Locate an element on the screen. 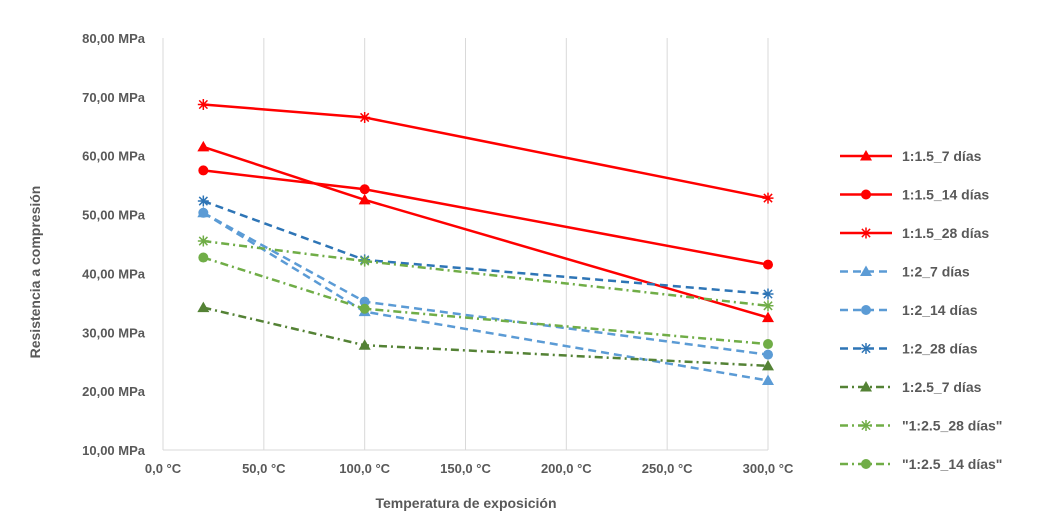 This screenshot has height=522, width=1047. legend-item: 1:2_28 días is located at coordinates (909, 349).